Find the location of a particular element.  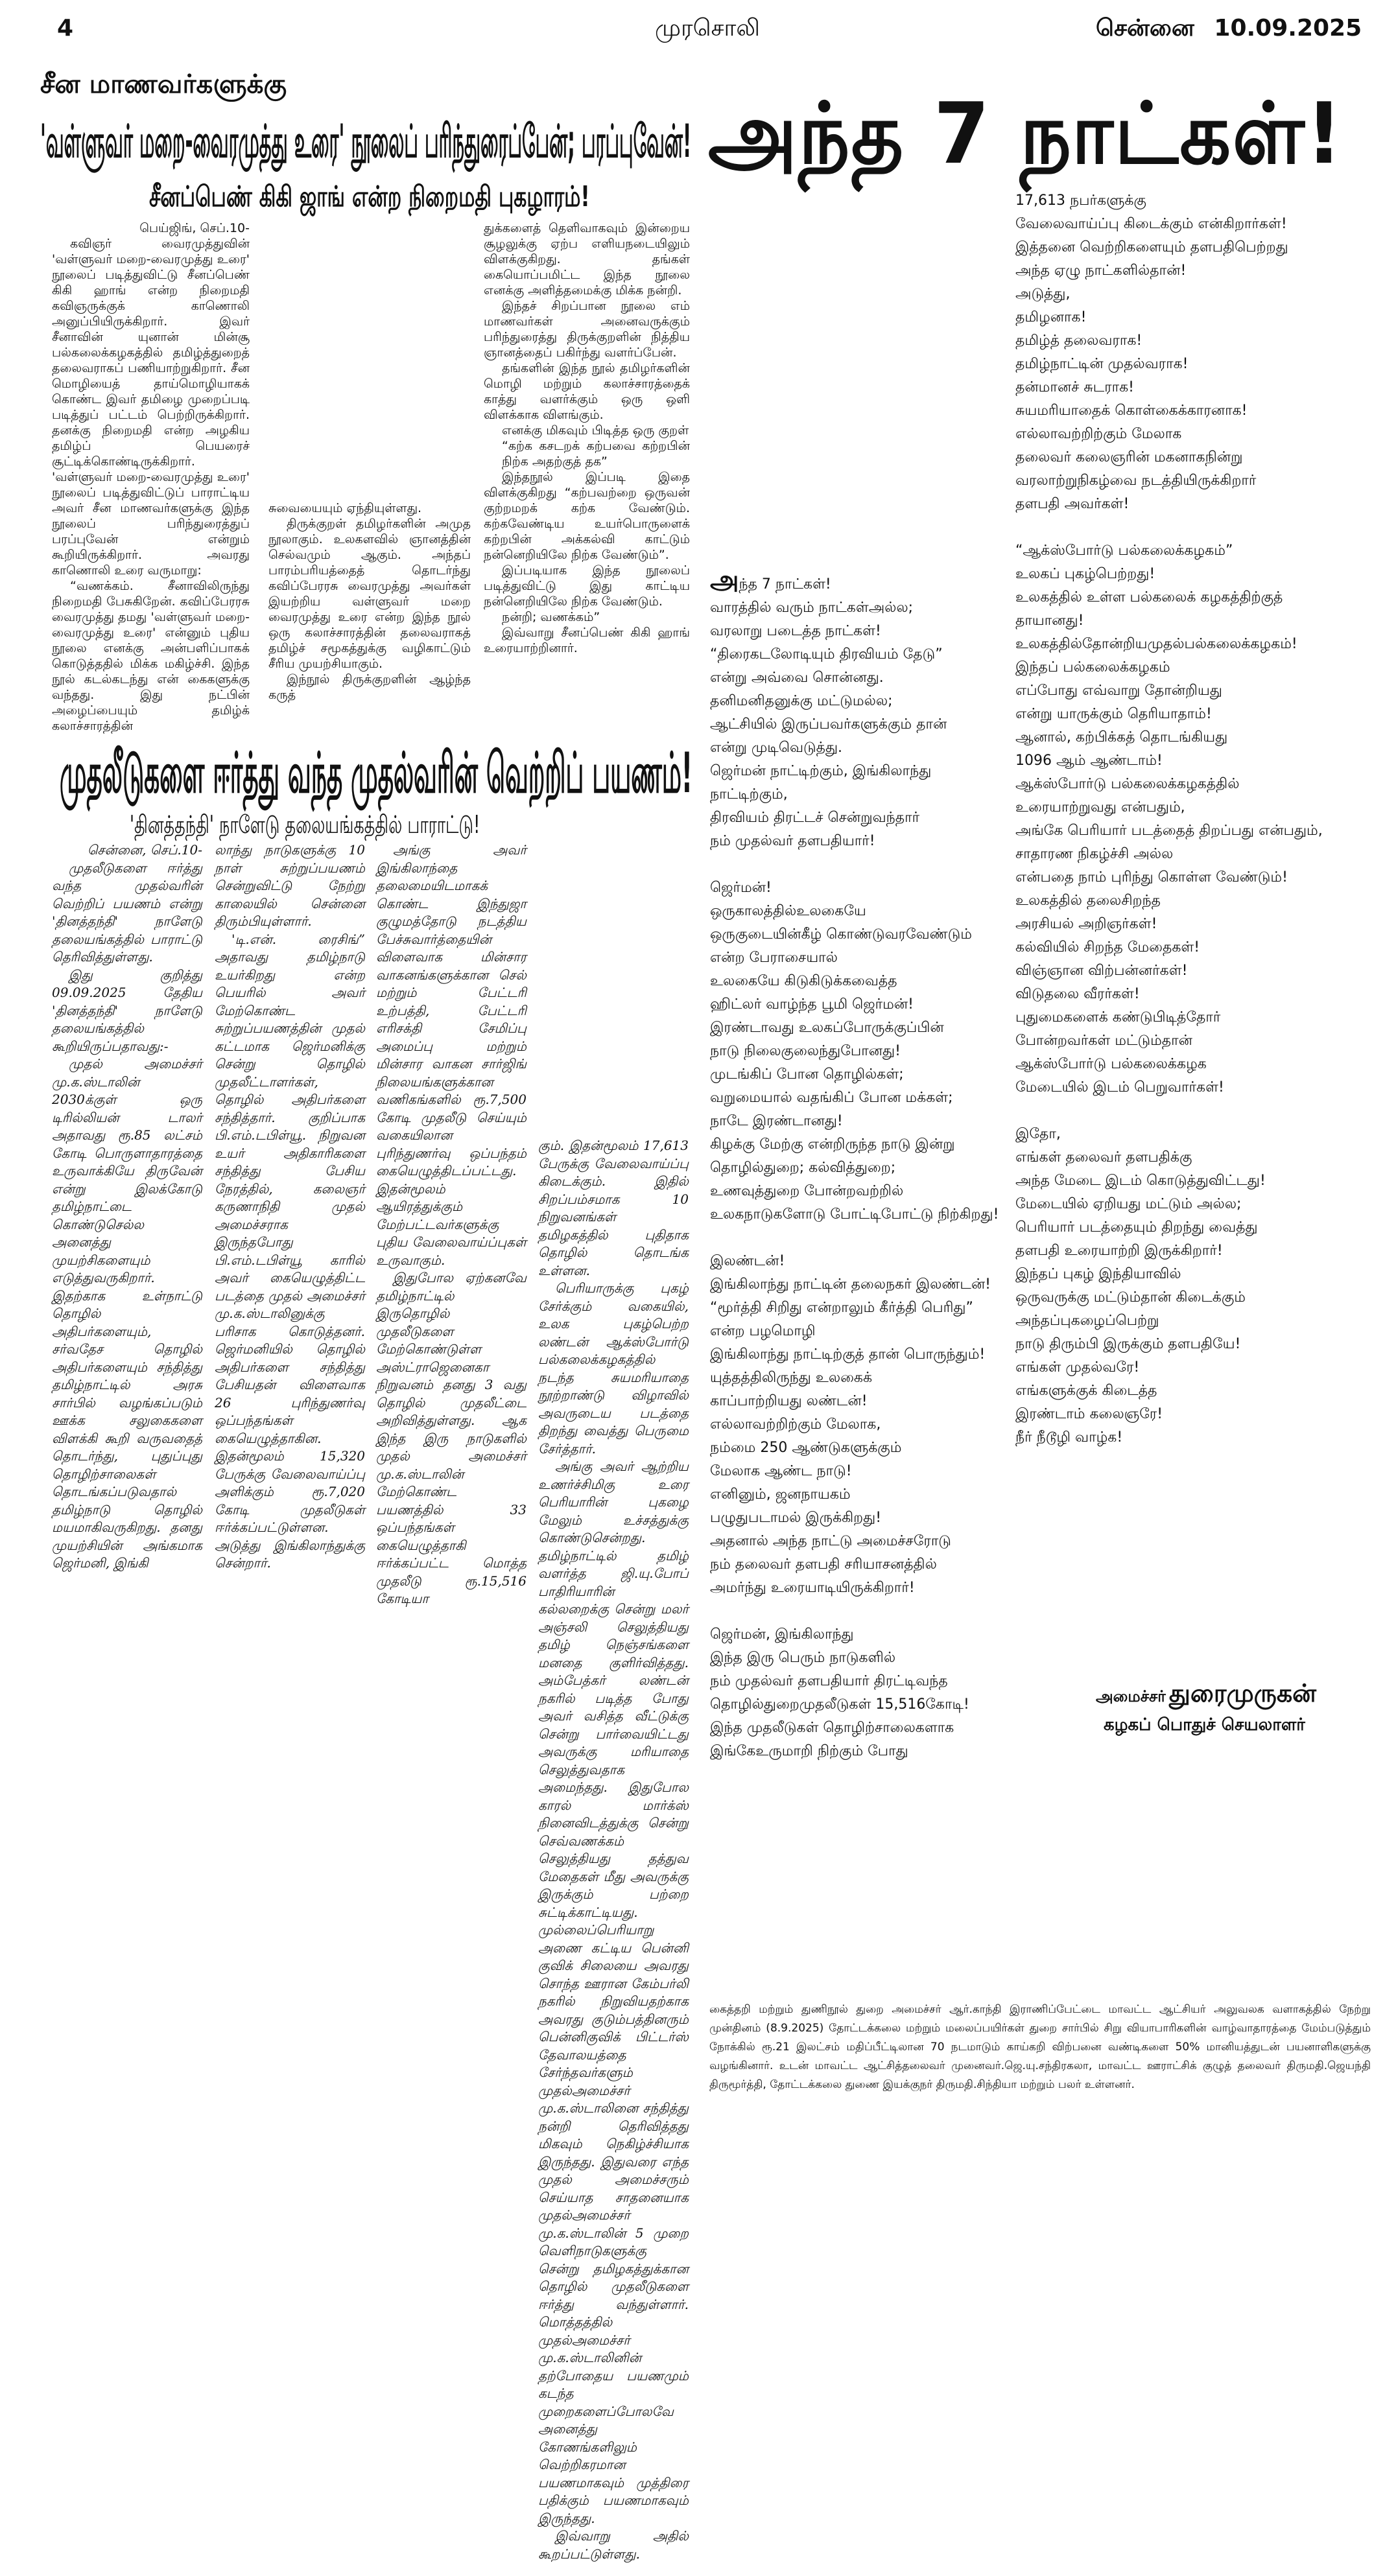

poem-line: எல்லாவற்றிற்கும் மேலாக is located at coordinates (1098, 434).